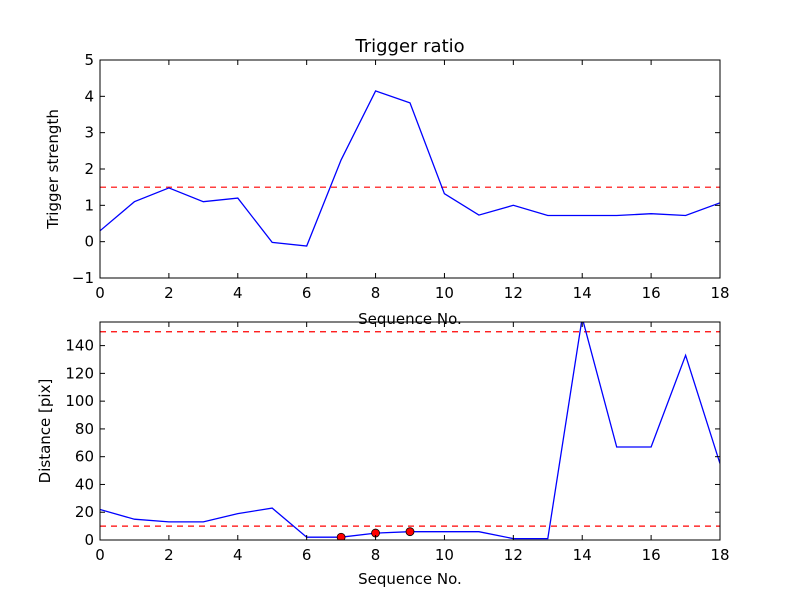 Image resolution: width=800 pixels, height=600 pixels. I want to click on distance-x-tick-label: 18, so click(719, 555).